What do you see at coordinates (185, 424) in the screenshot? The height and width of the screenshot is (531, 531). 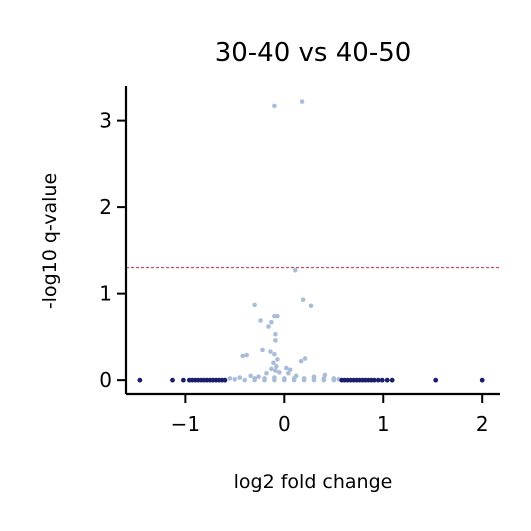 I see `x-tick-label: −1` at bounding box center [185, 424].